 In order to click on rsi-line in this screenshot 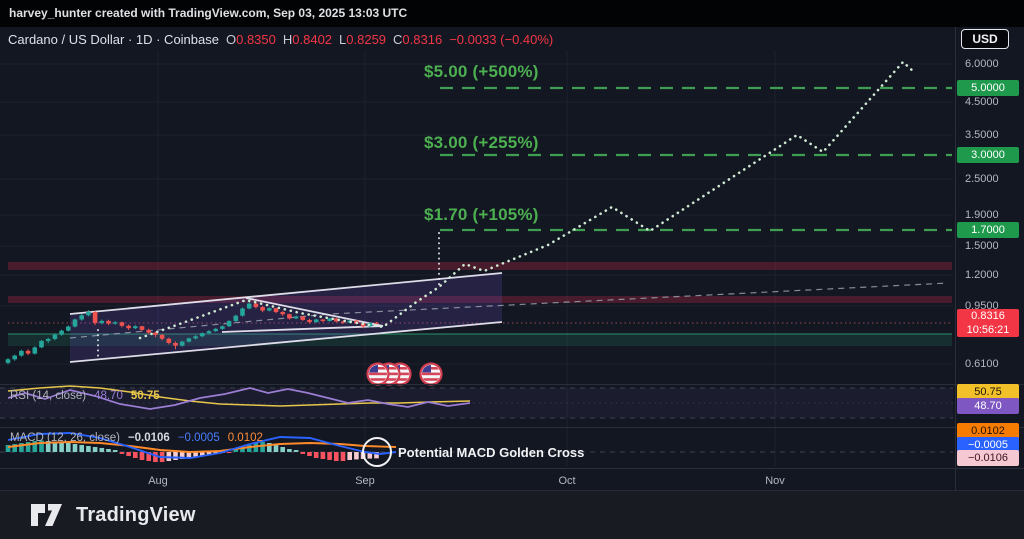, I will do `click(239, 398)`.